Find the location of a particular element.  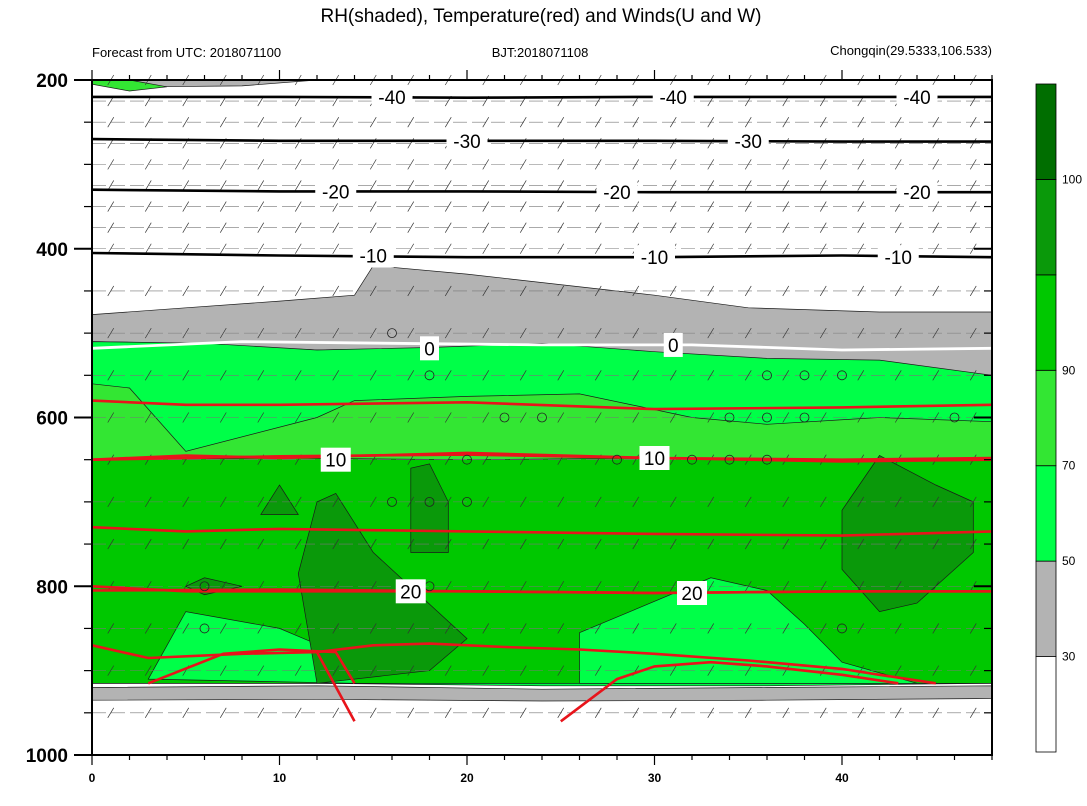

contour-label: -20 is located at coordinates (335, 192).